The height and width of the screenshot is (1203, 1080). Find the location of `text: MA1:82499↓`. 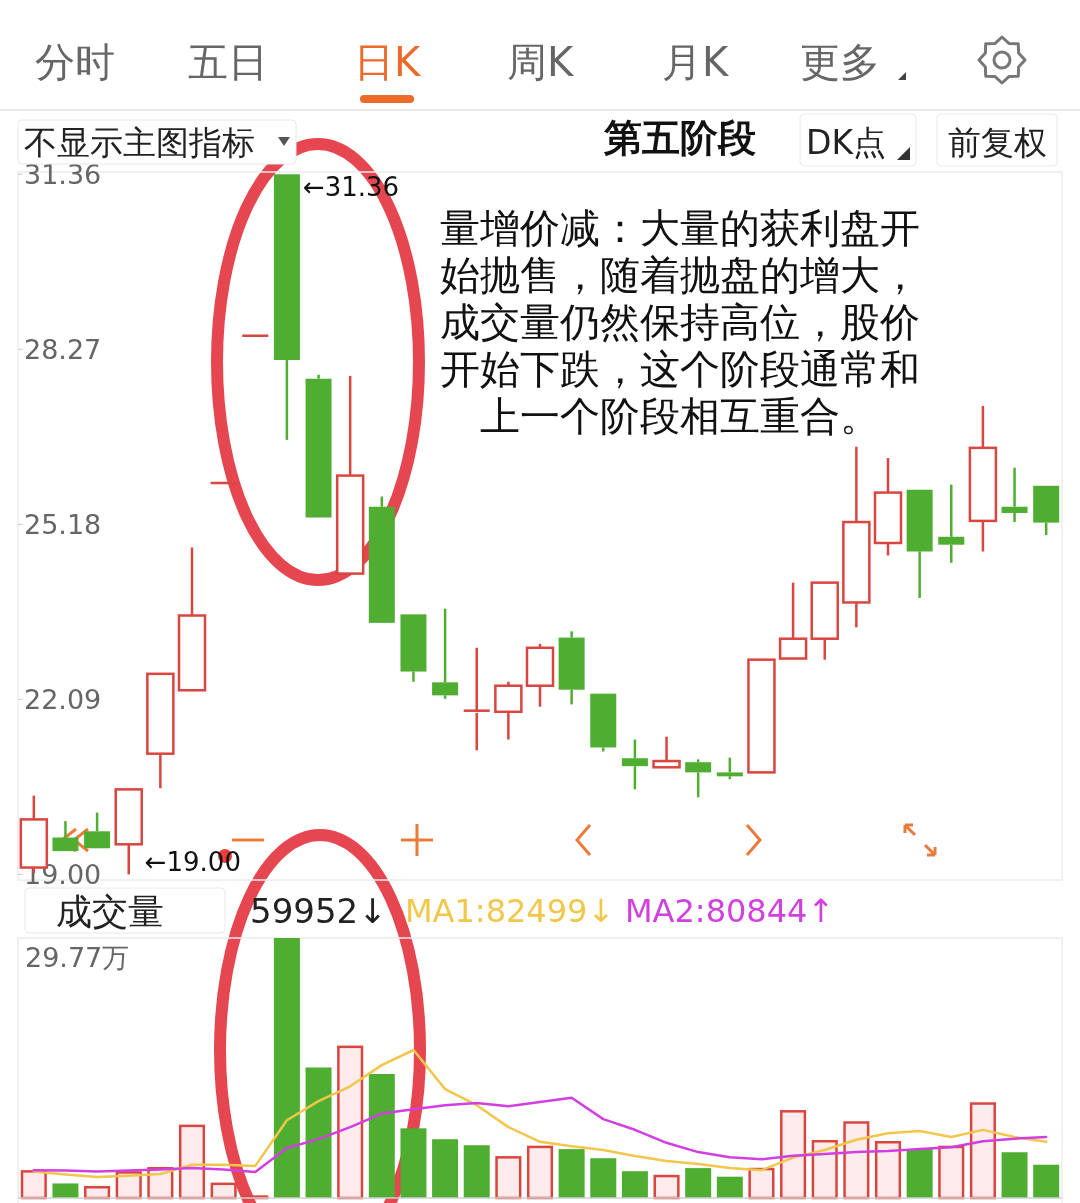

text: MA1:82499↓ is located at coordinates (510, 911).